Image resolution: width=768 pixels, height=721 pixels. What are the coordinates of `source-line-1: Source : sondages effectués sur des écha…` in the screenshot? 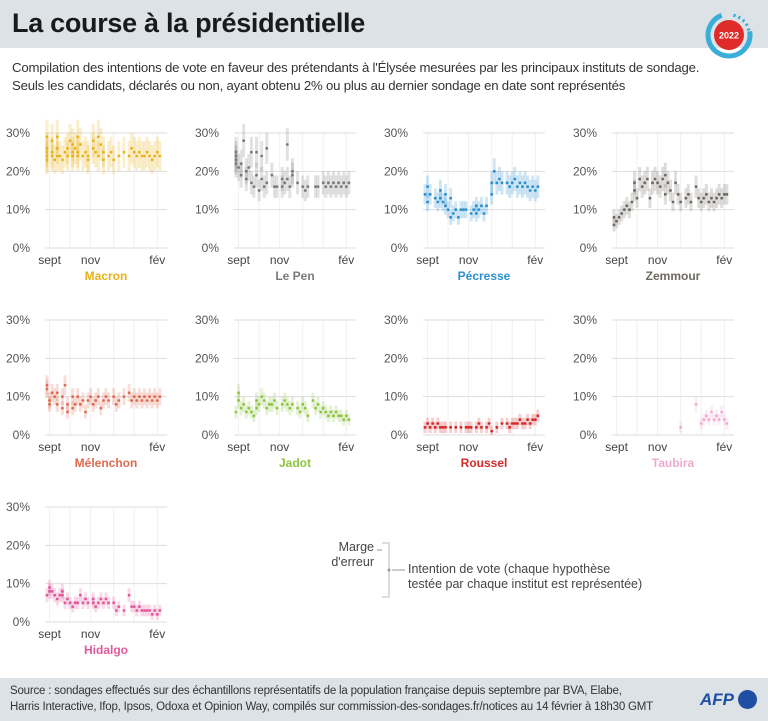 It's located at (316, 691).